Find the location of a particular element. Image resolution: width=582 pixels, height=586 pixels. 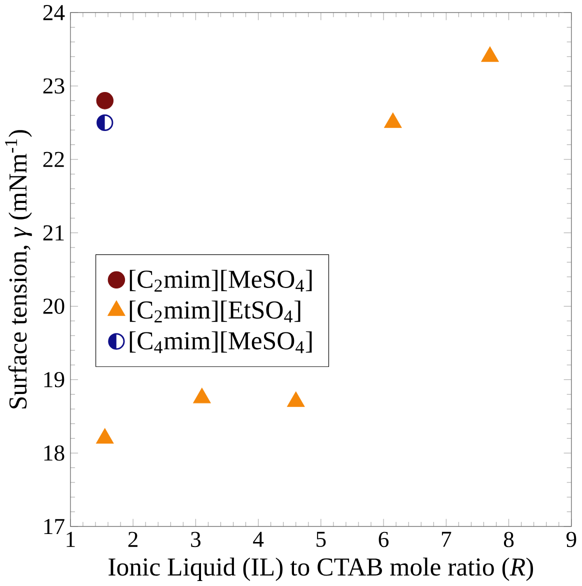

x-tick-label: 7 is located at coordinates (447, 539).